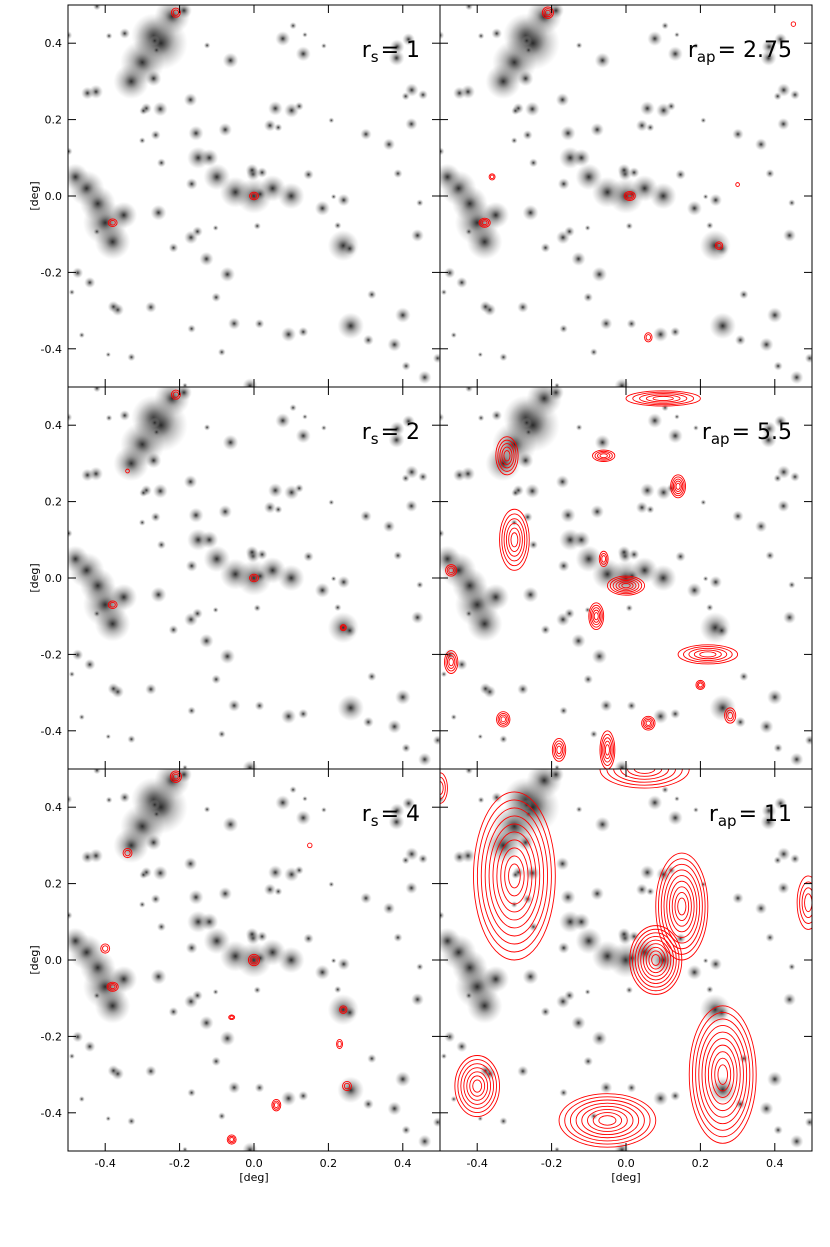 Image resolution: width=830 pixels, height=1247 pixels. I want to click on y-tick-label: 0.0, so click(54, 196).